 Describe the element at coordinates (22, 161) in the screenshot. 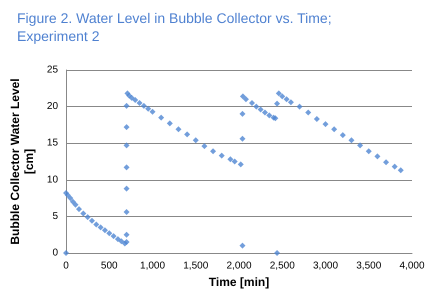

I see `y-axis-title: Bubble Collector Water Level [cm]` at that location.